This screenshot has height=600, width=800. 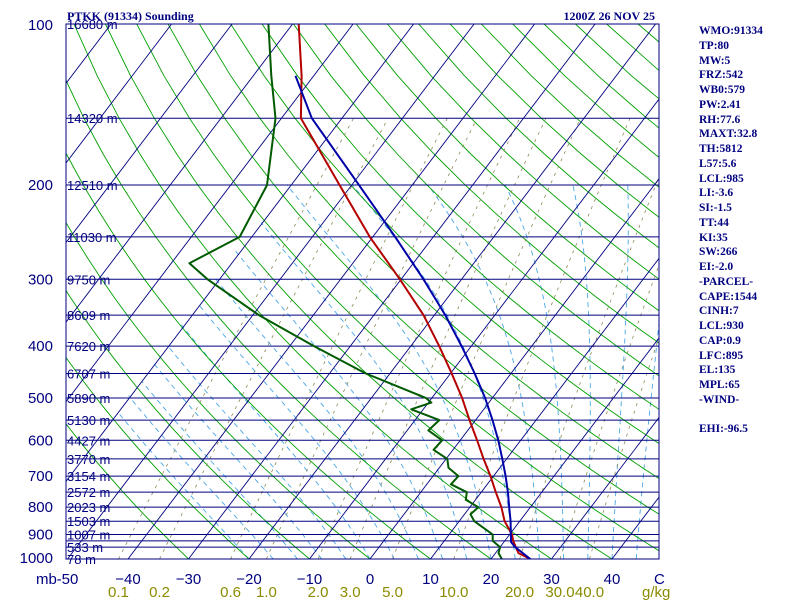 What do you see at coordinates (717, 370) in the screenshot?
I see `index-item: EL:135` at bounding box center [717, 370].